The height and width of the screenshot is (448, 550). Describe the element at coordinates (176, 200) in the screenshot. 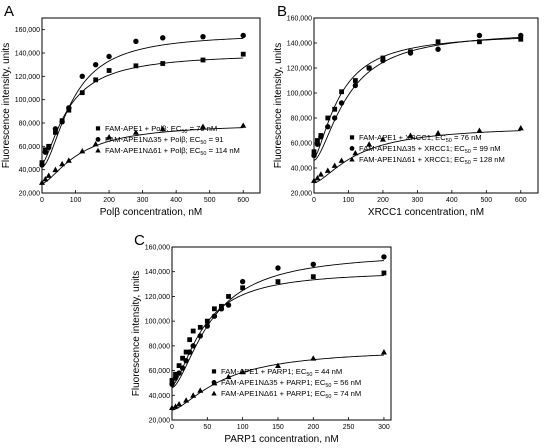

I see `x-tick-label: 400` at that location.